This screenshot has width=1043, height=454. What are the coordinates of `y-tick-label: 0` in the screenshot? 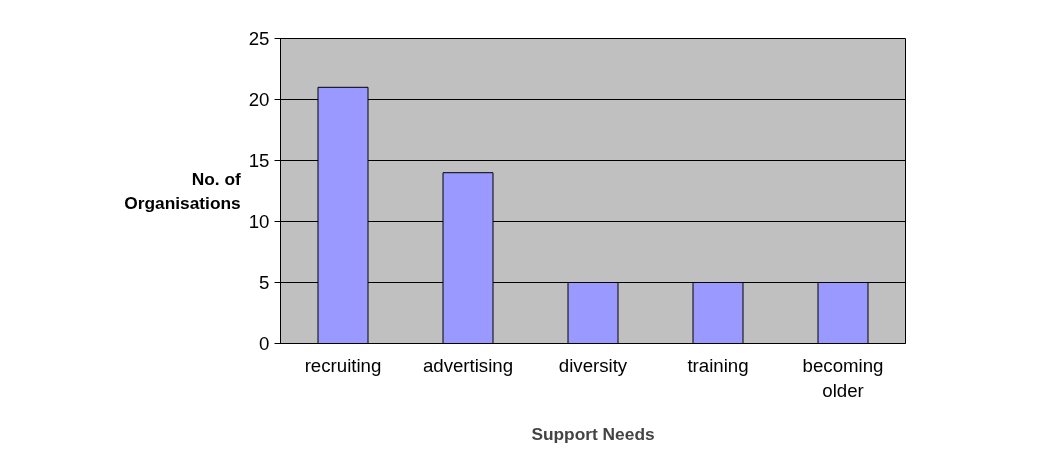 It's located at (264, 343).